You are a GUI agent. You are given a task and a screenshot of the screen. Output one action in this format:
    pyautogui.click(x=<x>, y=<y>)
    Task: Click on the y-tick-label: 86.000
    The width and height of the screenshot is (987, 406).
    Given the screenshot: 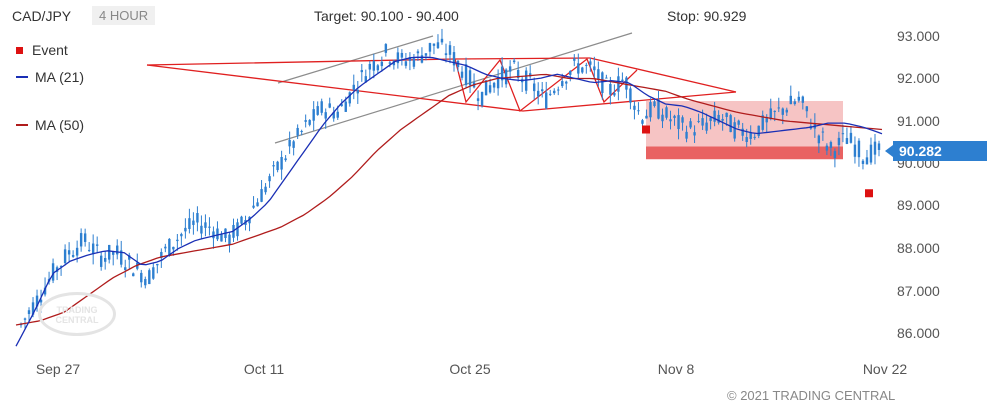 What is the action you would take?
    pyautogui.click(x=918, y=333)
    